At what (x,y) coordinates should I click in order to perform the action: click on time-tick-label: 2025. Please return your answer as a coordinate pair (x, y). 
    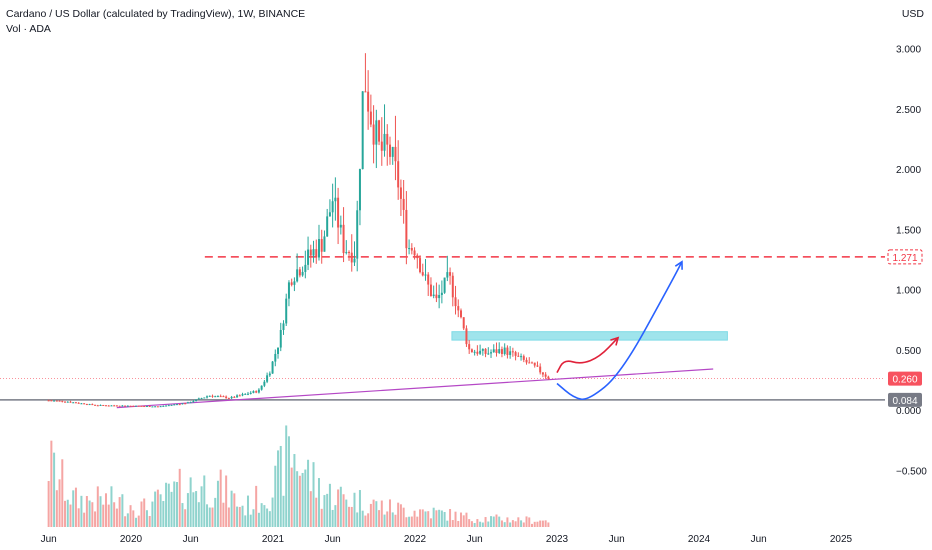
    Looking at the image, I should click on (841, 539).